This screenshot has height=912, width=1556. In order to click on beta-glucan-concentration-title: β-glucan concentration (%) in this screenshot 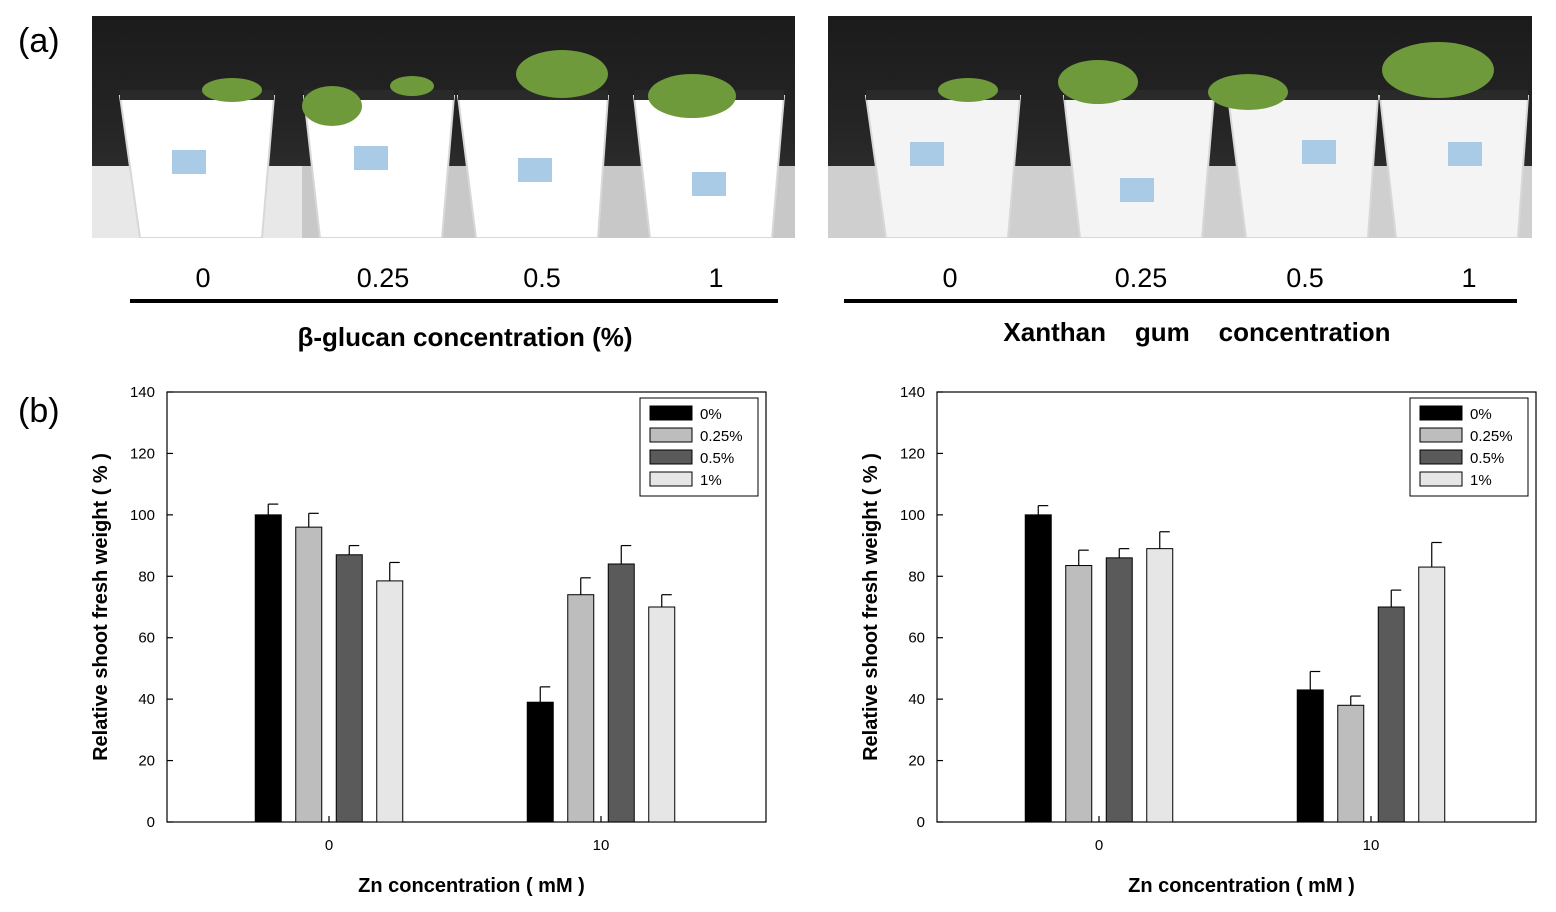, I will do `click(465, 337)`.